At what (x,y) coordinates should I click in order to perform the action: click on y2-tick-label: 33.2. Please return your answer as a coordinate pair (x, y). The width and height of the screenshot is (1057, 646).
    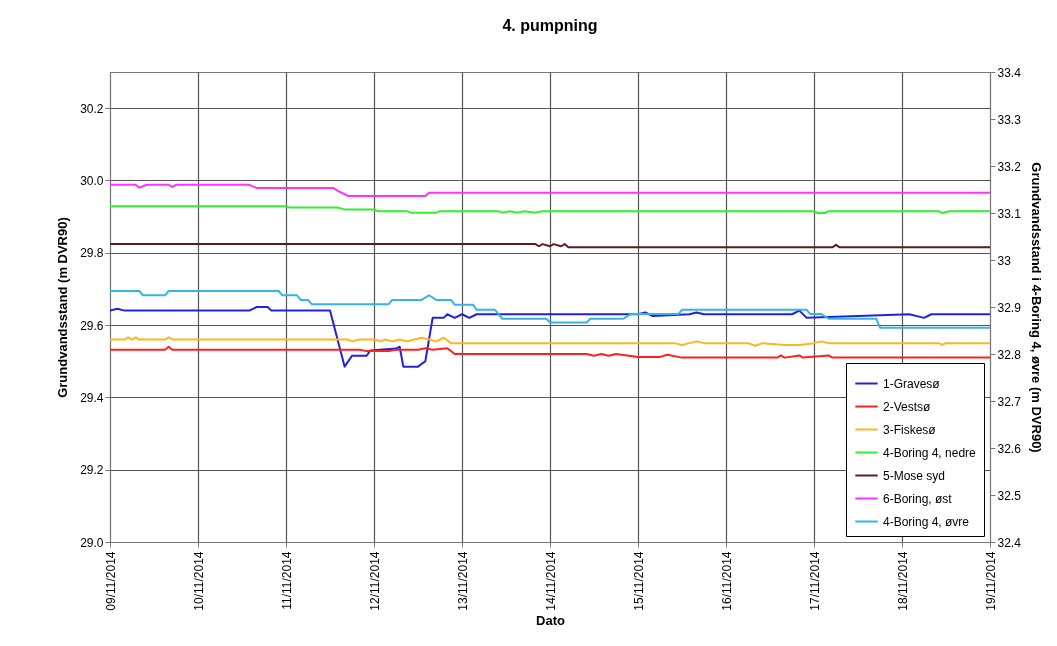
    Looking at the image, I should click on (1009, 166).